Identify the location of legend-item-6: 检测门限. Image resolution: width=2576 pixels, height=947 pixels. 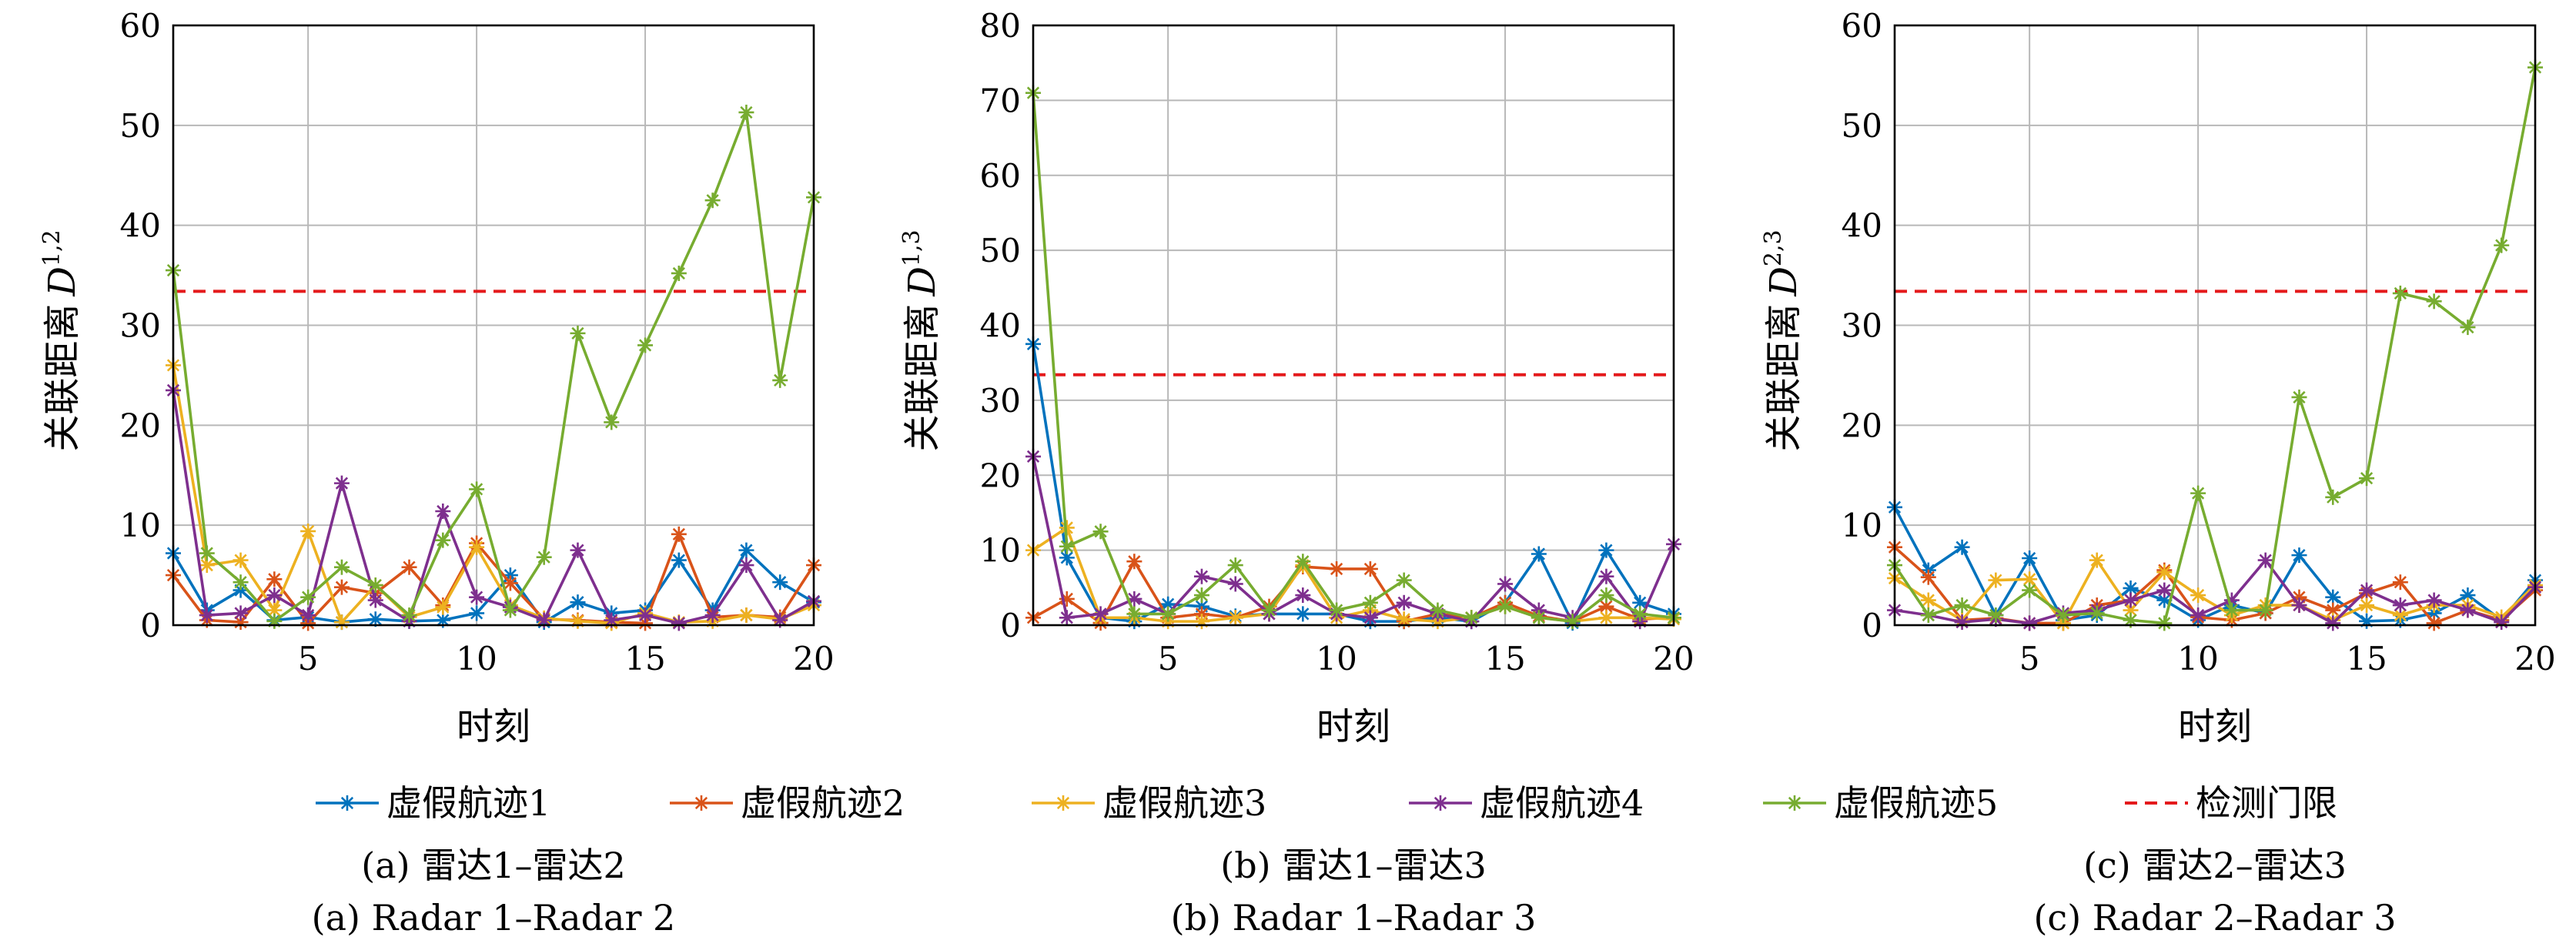
(2231, 803).